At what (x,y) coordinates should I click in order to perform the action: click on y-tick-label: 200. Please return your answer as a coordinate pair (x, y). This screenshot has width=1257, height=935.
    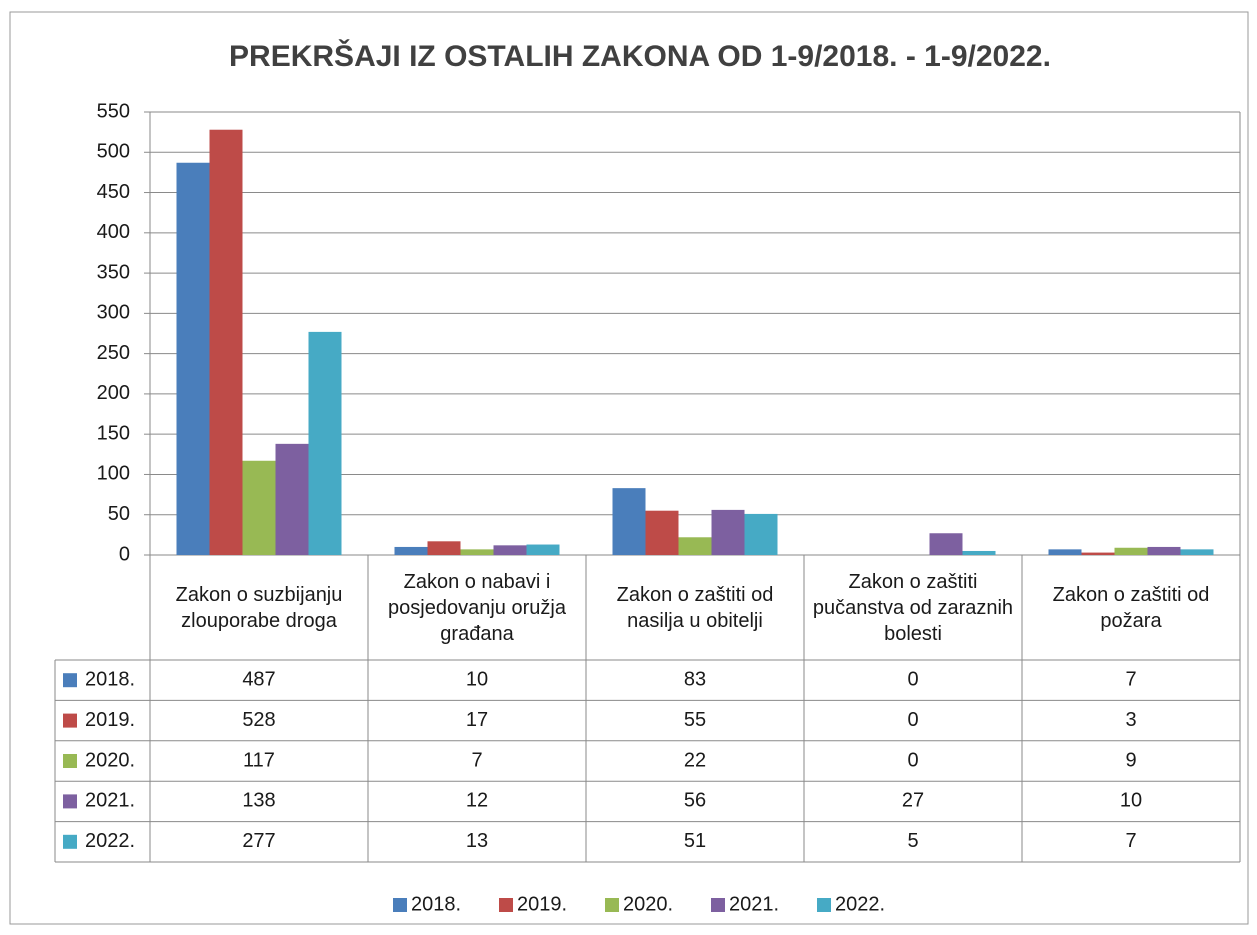
    Looking at the image, I should click on (113, 393).